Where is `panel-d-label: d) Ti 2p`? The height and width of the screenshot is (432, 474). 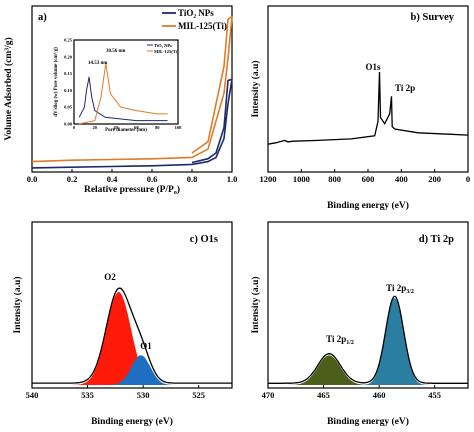 panel-d-label: d) Ti 2p is located at coordinates (436, 239).